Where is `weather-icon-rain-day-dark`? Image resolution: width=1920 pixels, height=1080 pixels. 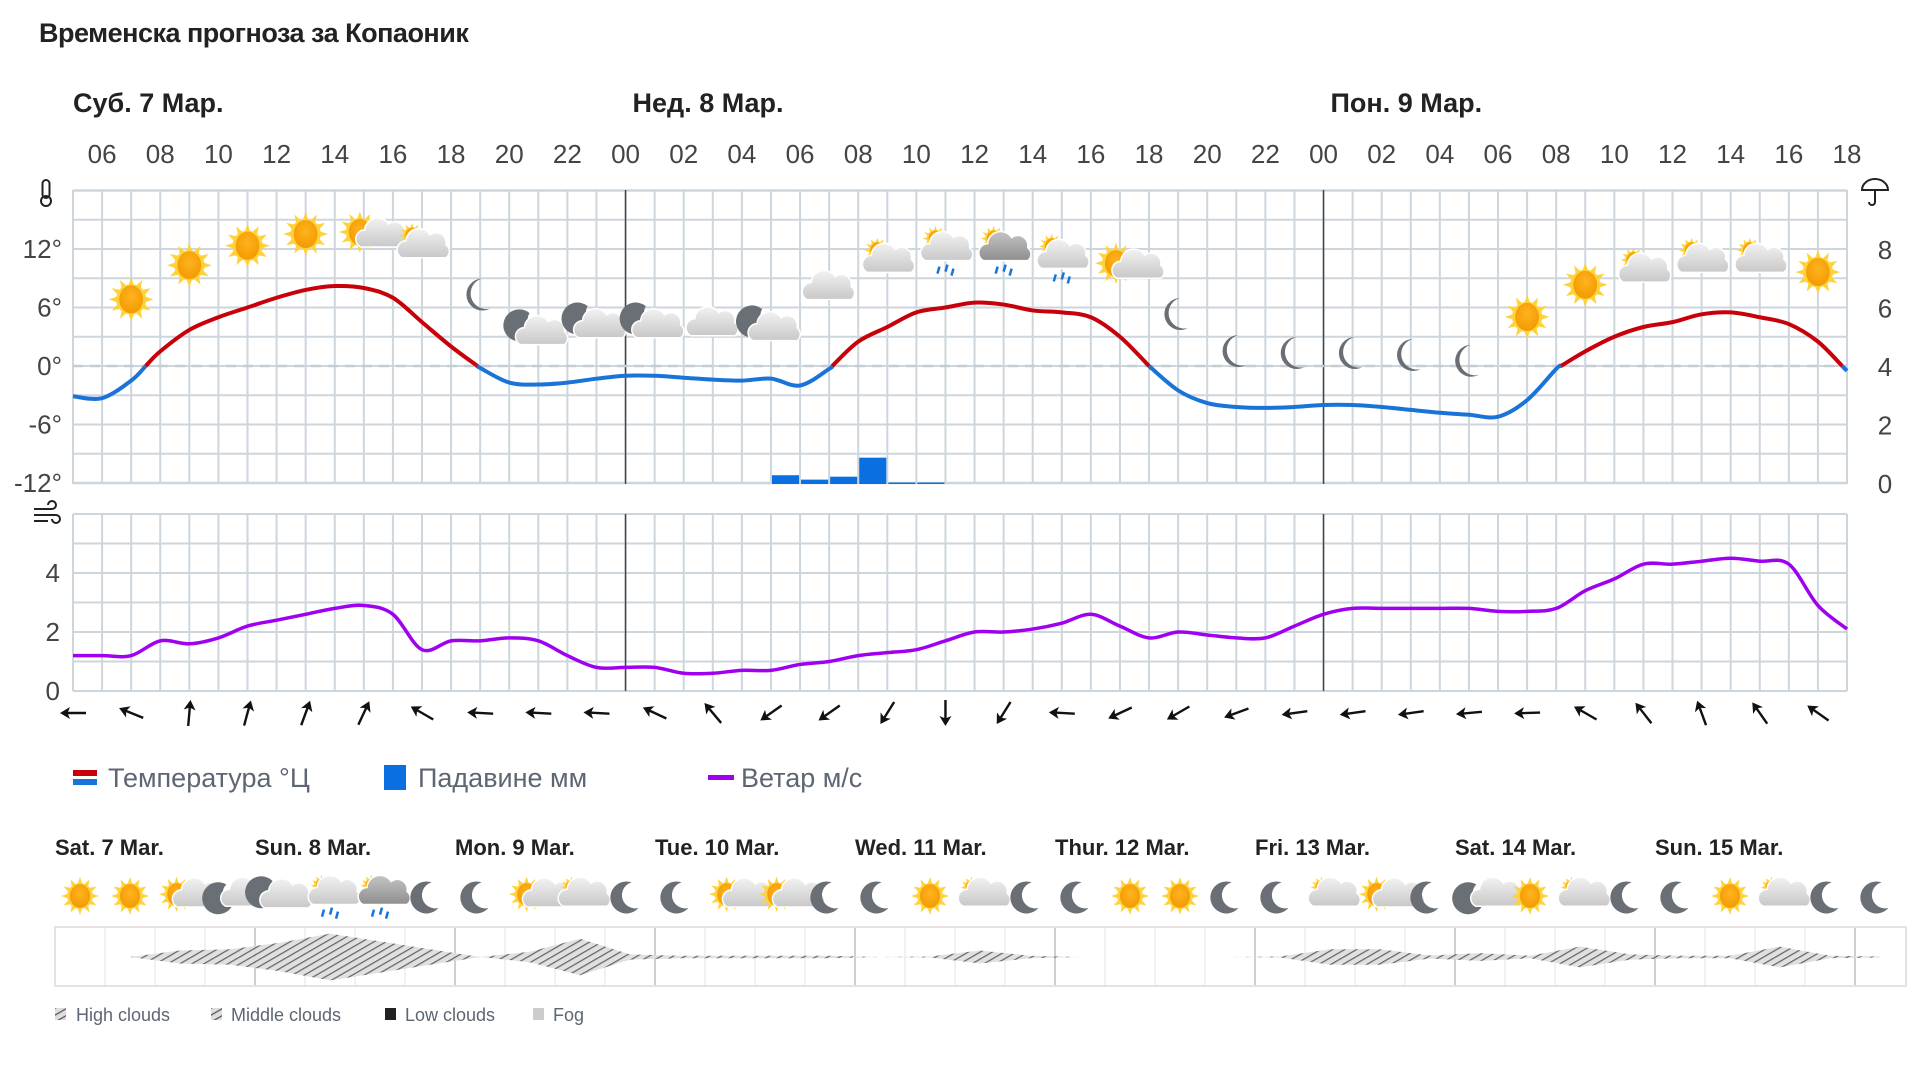
weather-icon-rain-day-dark is located at coordinates (384, 896).